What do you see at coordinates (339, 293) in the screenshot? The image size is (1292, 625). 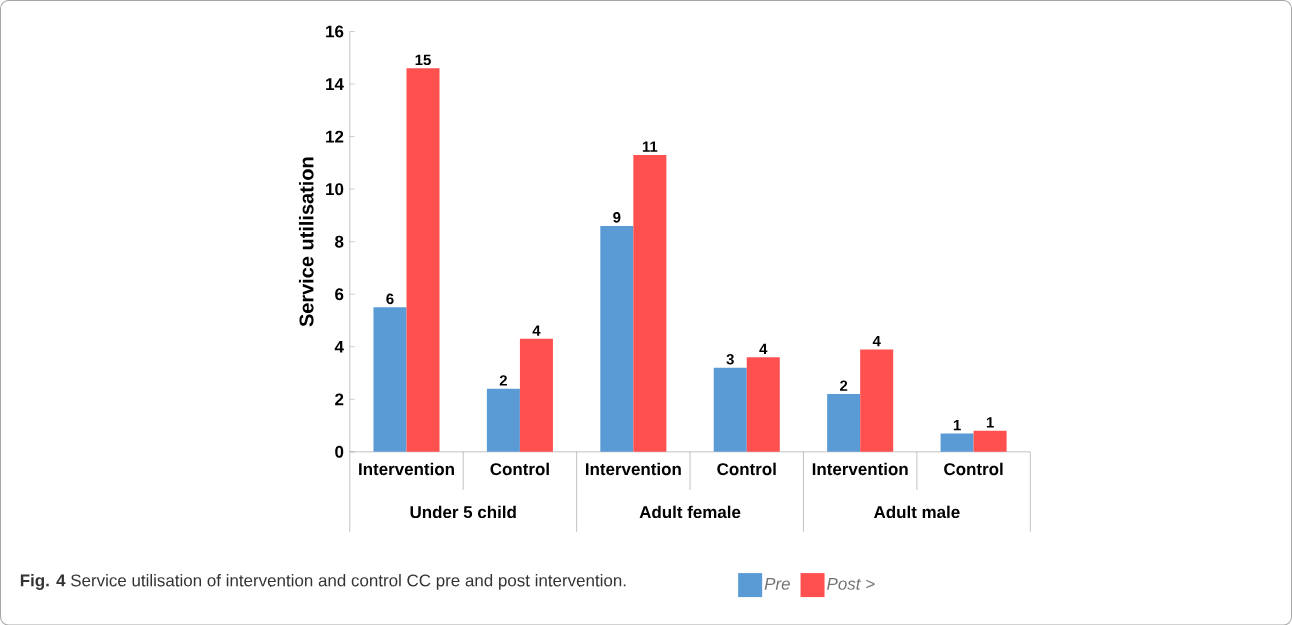 I see `y-tick-label: 6` at bounding box center [339, 293].